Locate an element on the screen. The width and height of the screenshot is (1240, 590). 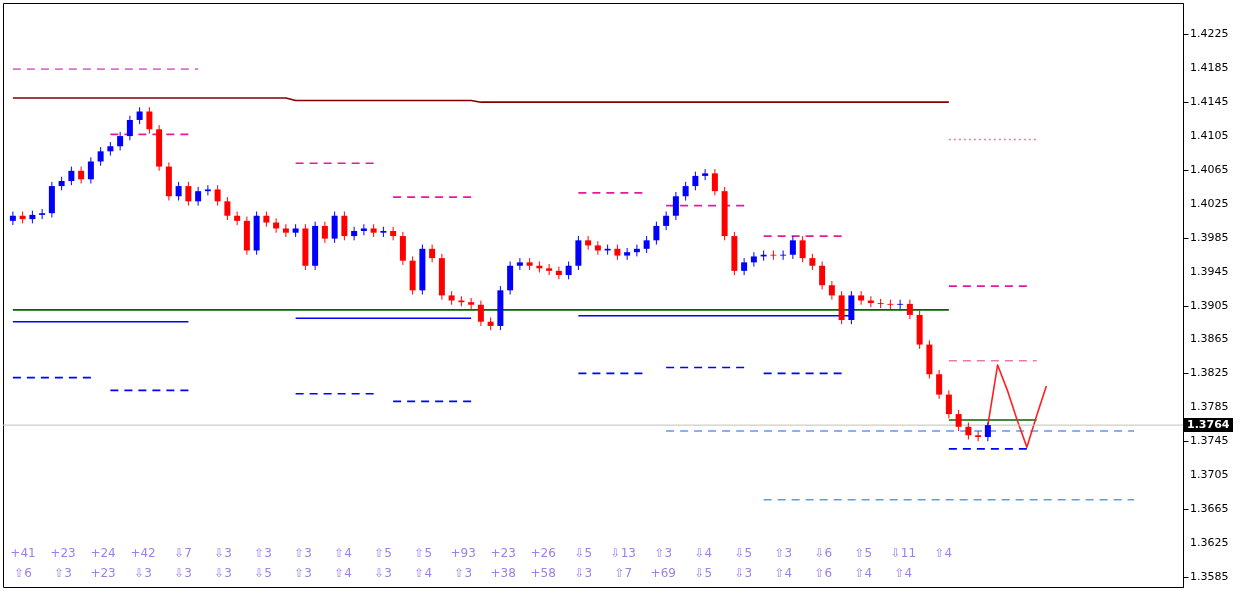
y-tick-label: 1.3865 is located at coordinates (1209, 339).